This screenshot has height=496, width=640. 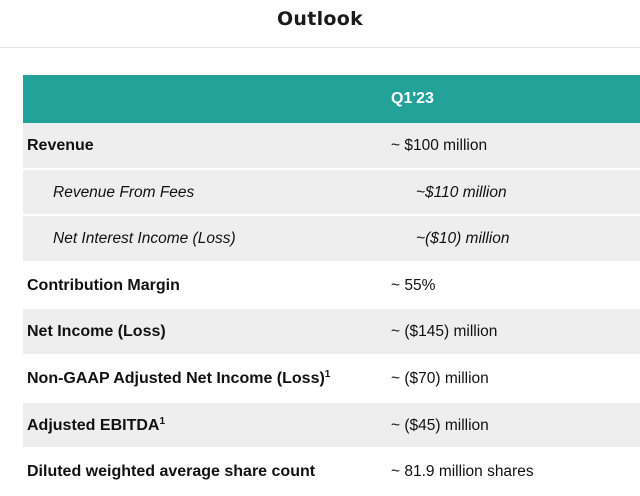 I want to click on table-row-revenue: Revenue ~ $100 million, so click(x=331, y=146).